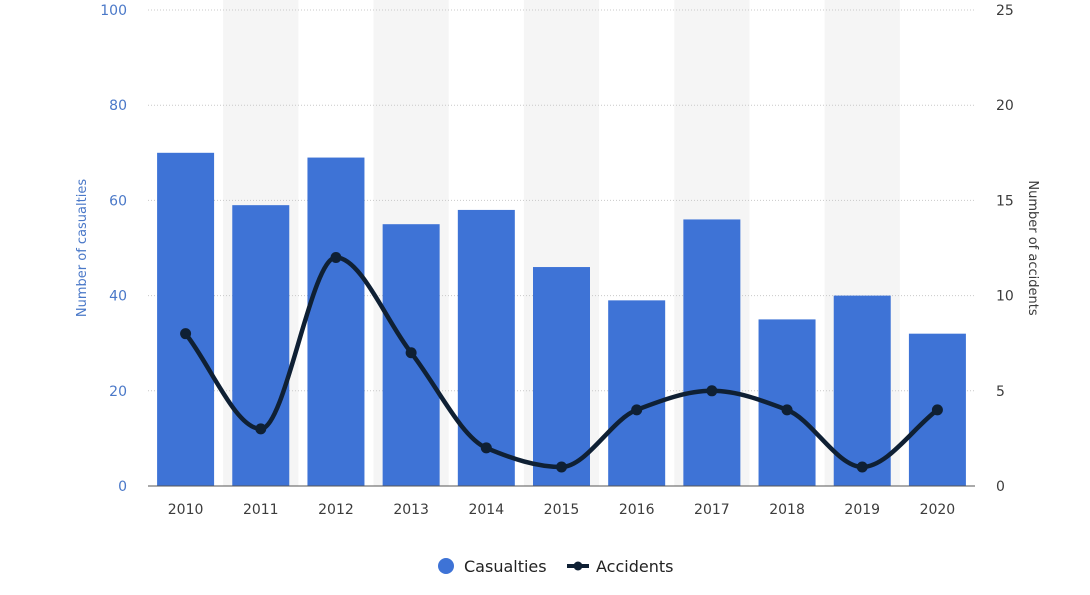 Image resolution: width=1090 pixels, height=595 pixels. Describe the element at coordinates (186, 510) in the screenshot. I see `x-tick-label: 2010` at that location.